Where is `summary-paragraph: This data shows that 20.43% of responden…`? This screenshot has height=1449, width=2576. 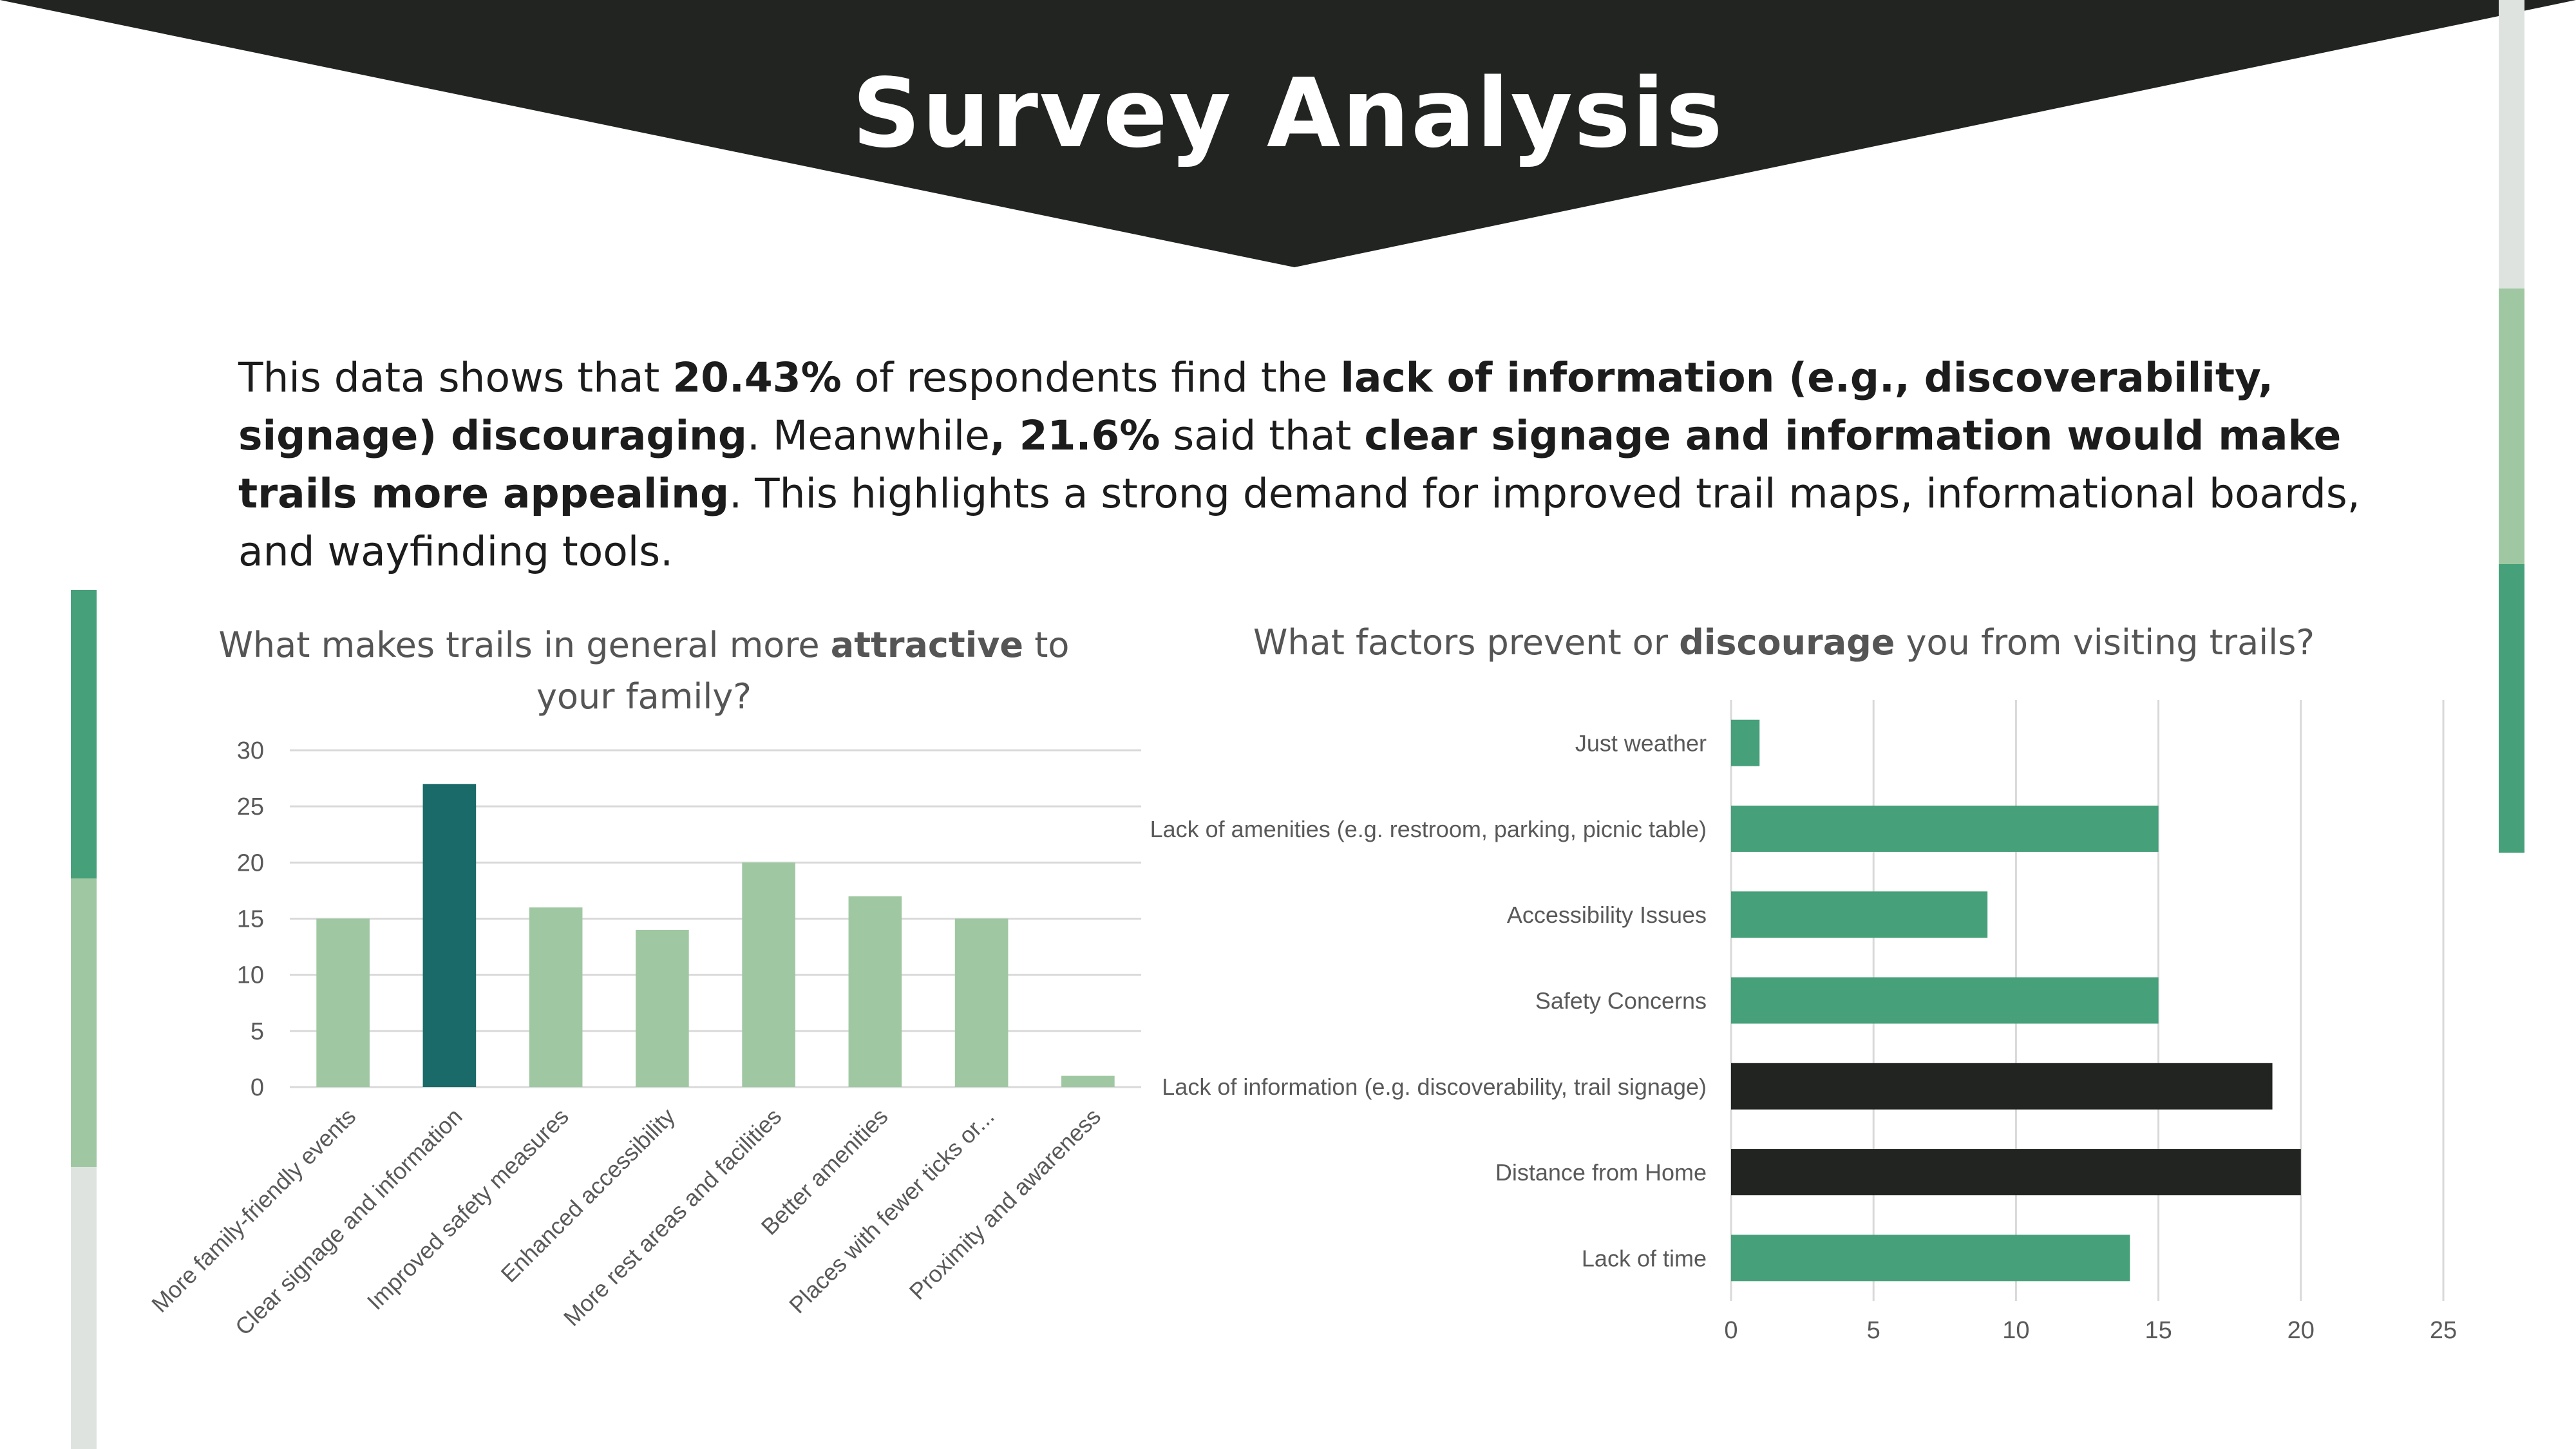
summary-paragraph: This data shows that 20.43% of responden… is located at coordinates (1300, 465).